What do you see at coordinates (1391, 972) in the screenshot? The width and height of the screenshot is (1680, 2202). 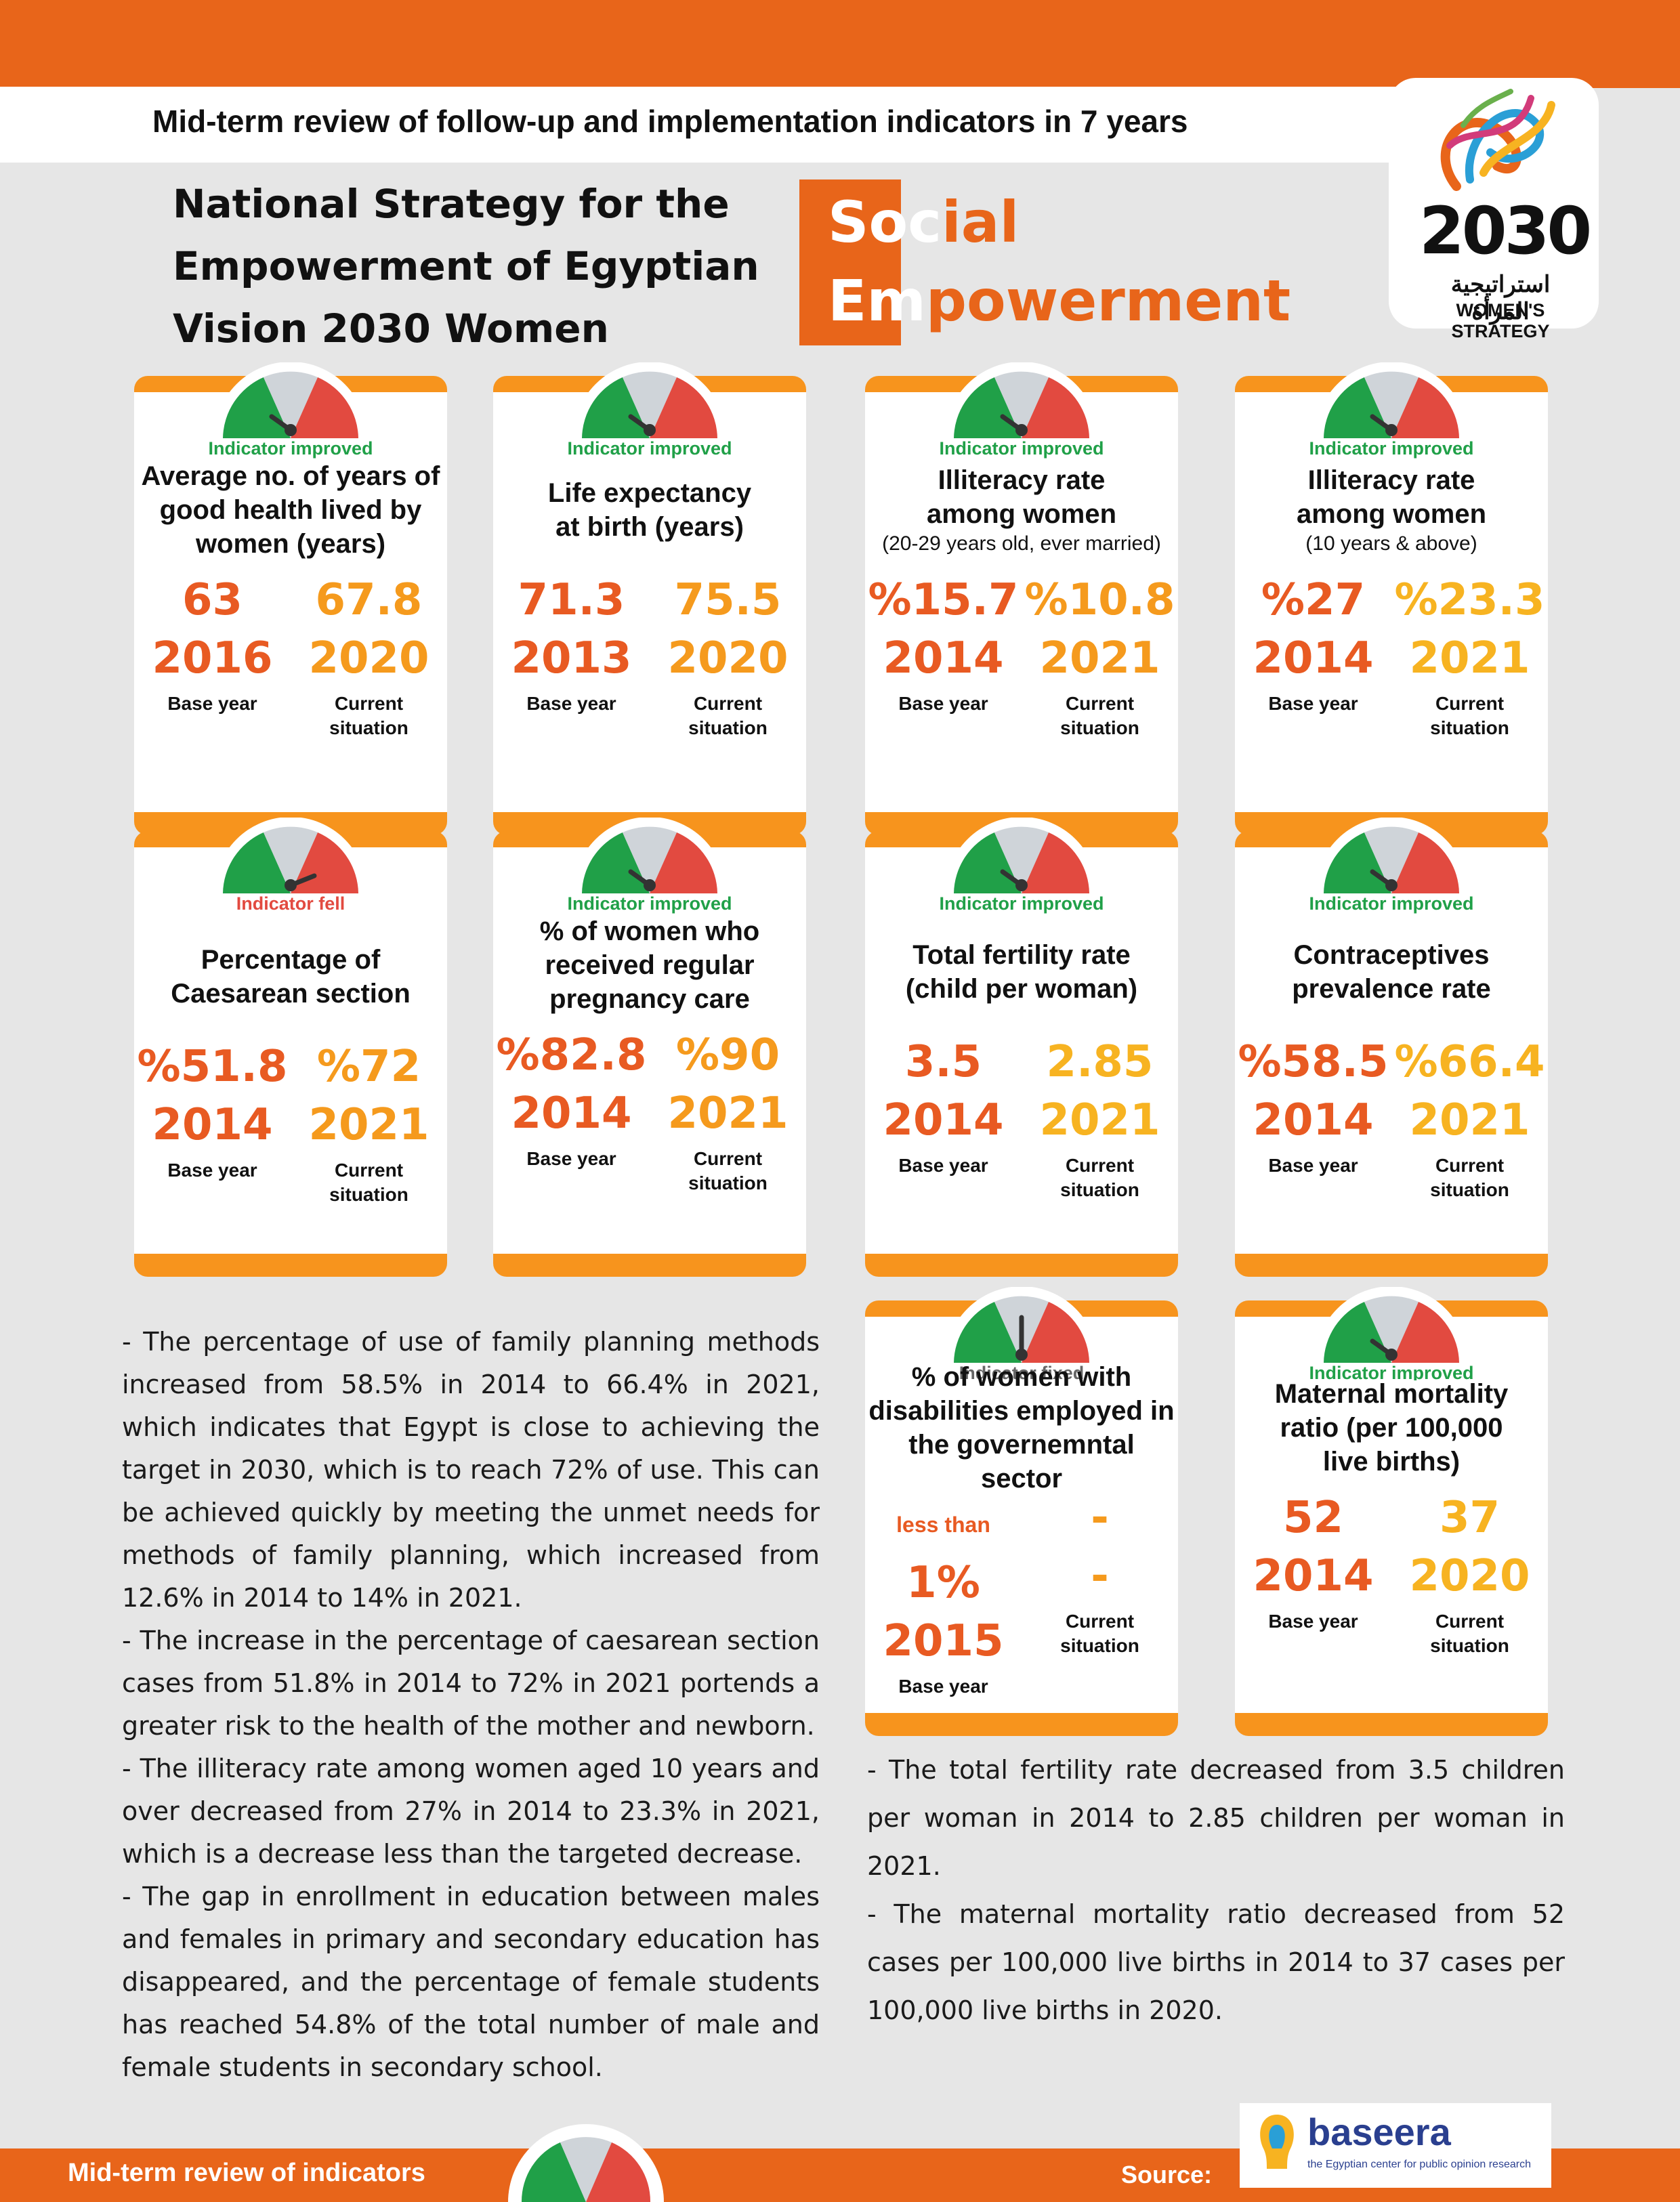 I see `indicator-label: Contraceptives prevalence rate` at bounding box center [1391, 972].